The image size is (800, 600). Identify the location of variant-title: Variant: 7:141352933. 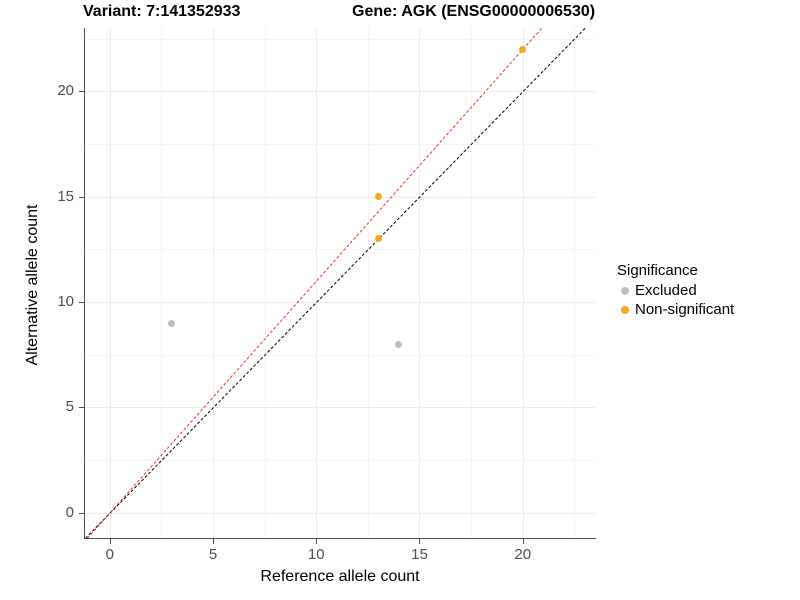
(162, 11).